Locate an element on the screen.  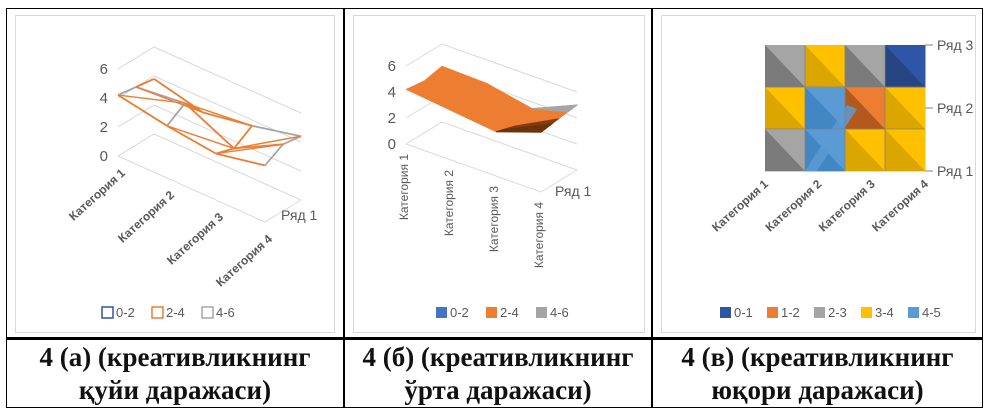
caption-a: 4 (а) (креативликнинг қуйи даражаси) is located at coordinates (175, 373).